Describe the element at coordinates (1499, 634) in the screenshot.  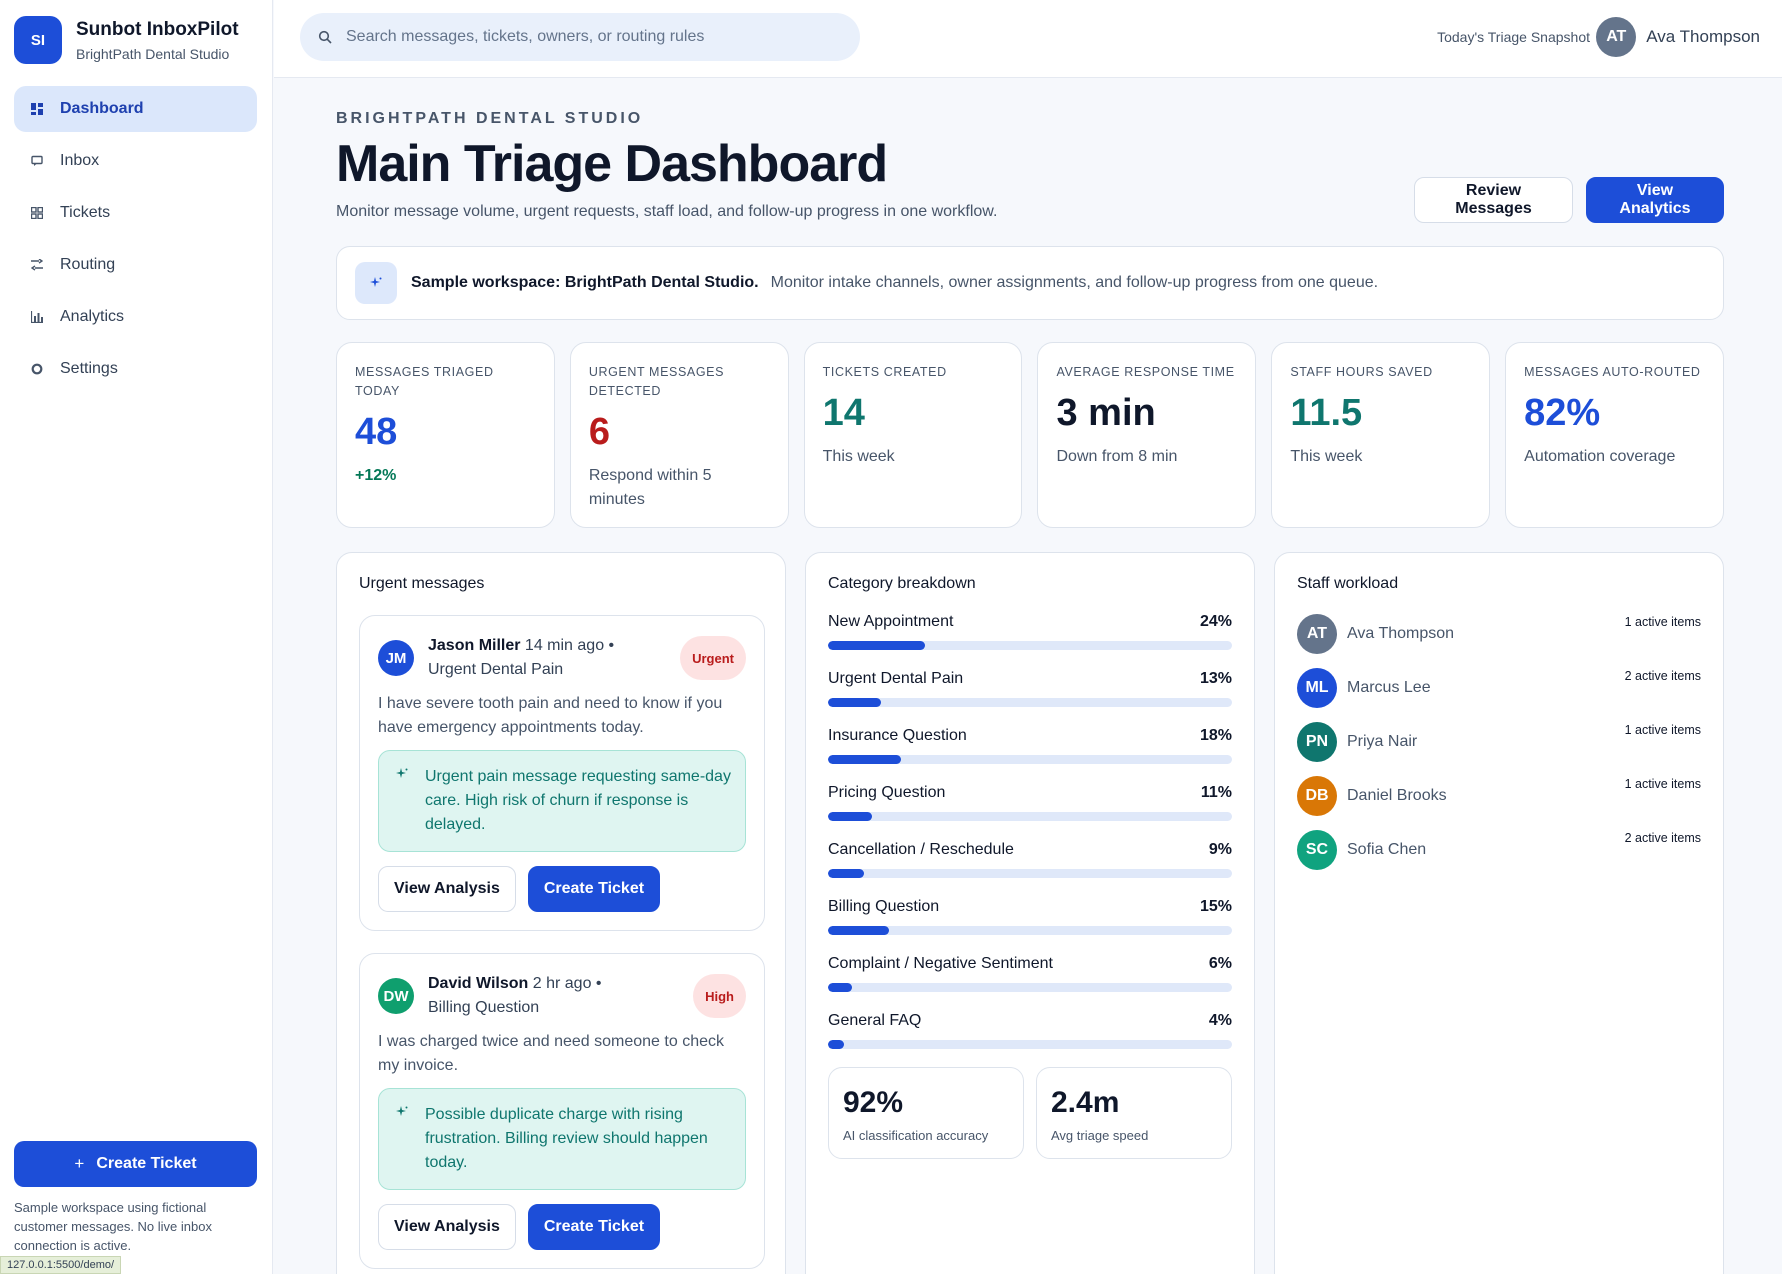
I see `staff-row: AT Ava Thompson 1 active items` at that location.